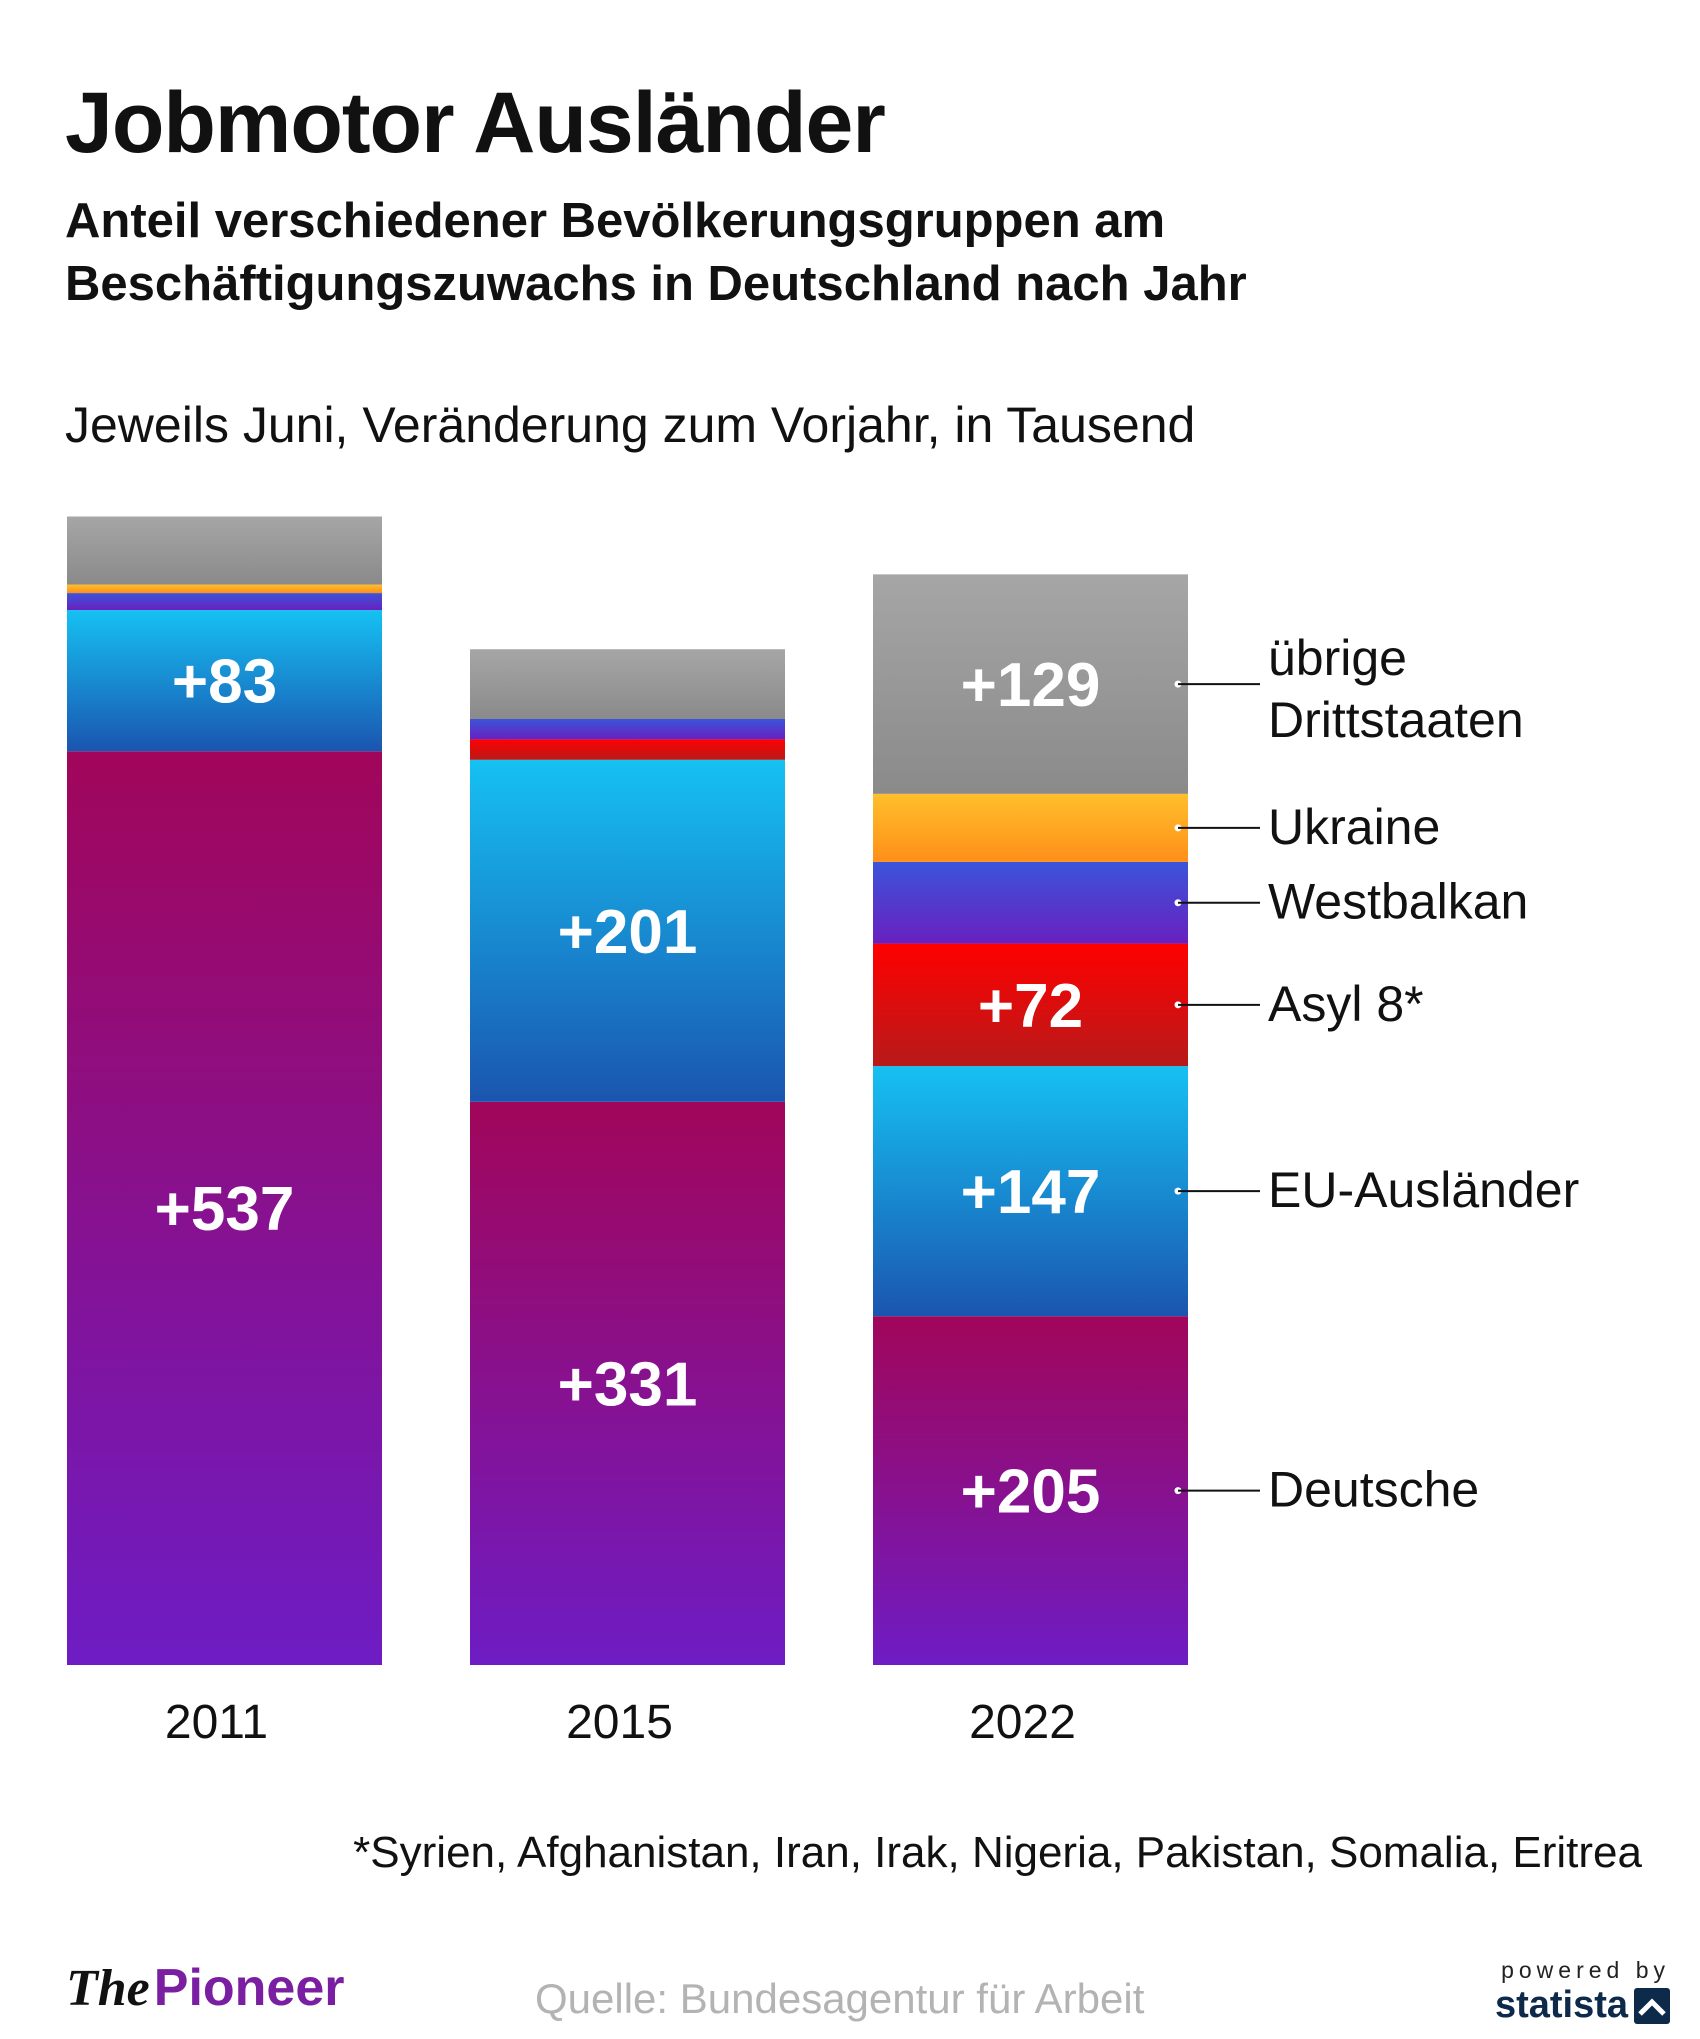  I want to click on bar-2022-eu-ausländer, so click(1030, 1191).